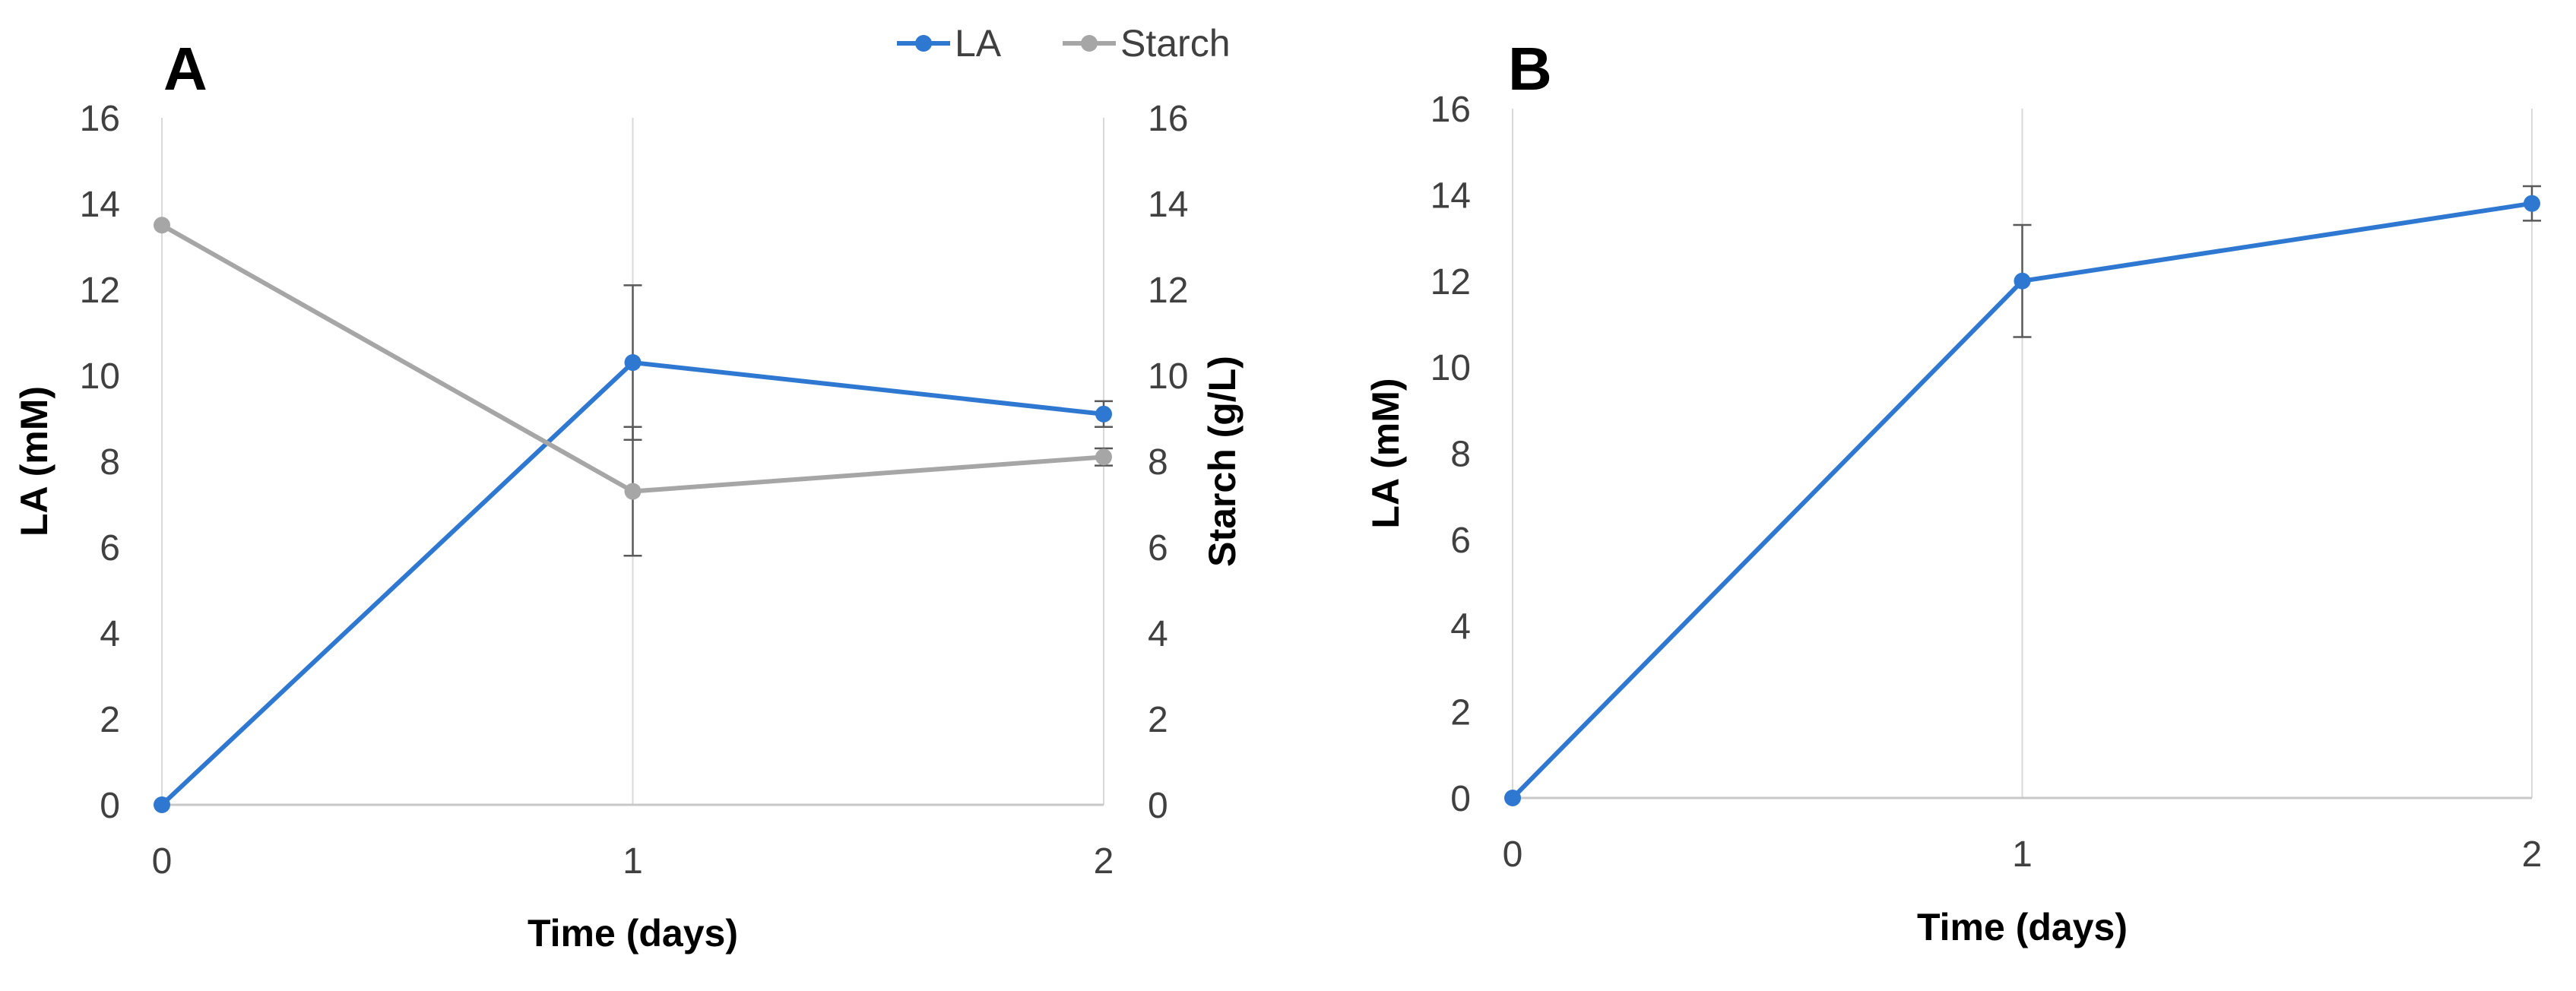  Describe the element at coordinates (1530, 69) in the screenshot. I see `panel-label: B` at that location.